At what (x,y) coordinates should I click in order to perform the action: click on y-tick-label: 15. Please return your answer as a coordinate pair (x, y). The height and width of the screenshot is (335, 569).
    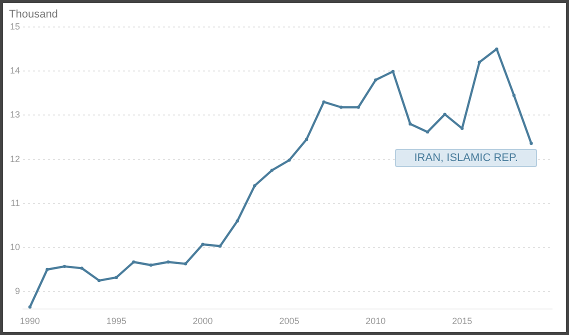
    Looking at the image, I should click on (15, 26).